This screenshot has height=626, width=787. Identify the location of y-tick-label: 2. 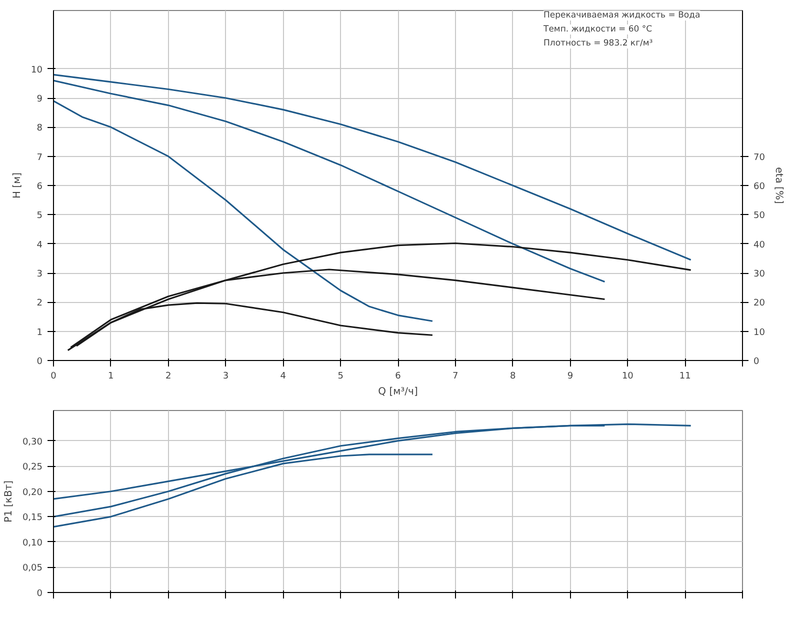
(39, 303).